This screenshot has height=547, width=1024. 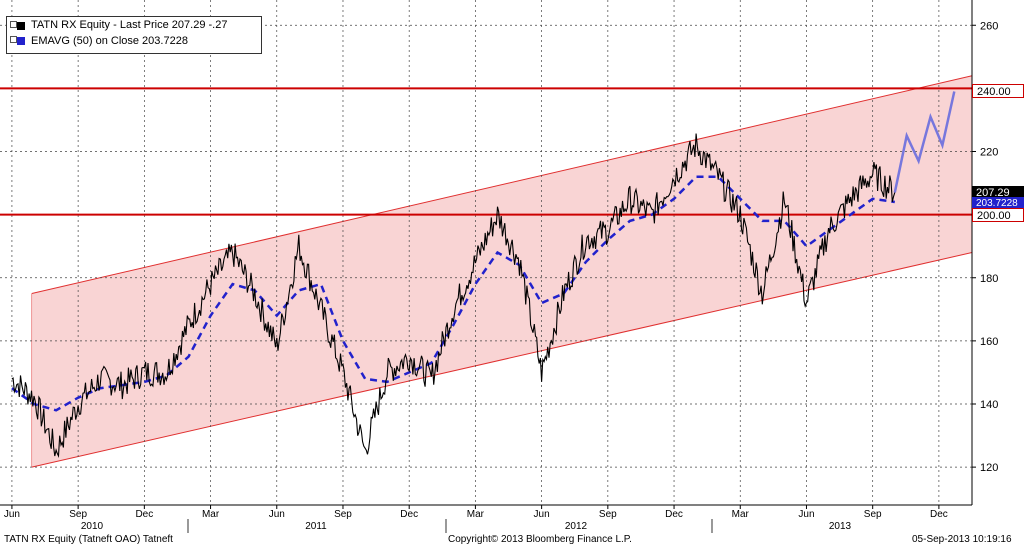 I want to click on ema-value-tag: 203.7228, so click(x=998, y=204).